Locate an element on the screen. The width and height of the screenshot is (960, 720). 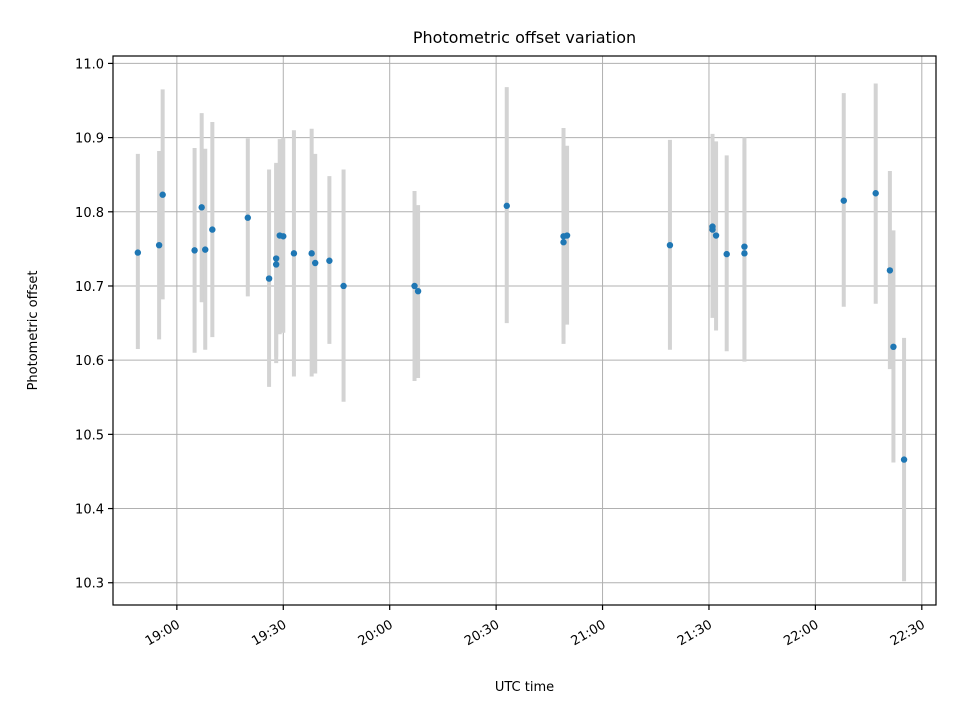
x-tick-label: 20:30 is located at coordinates (482, 633).